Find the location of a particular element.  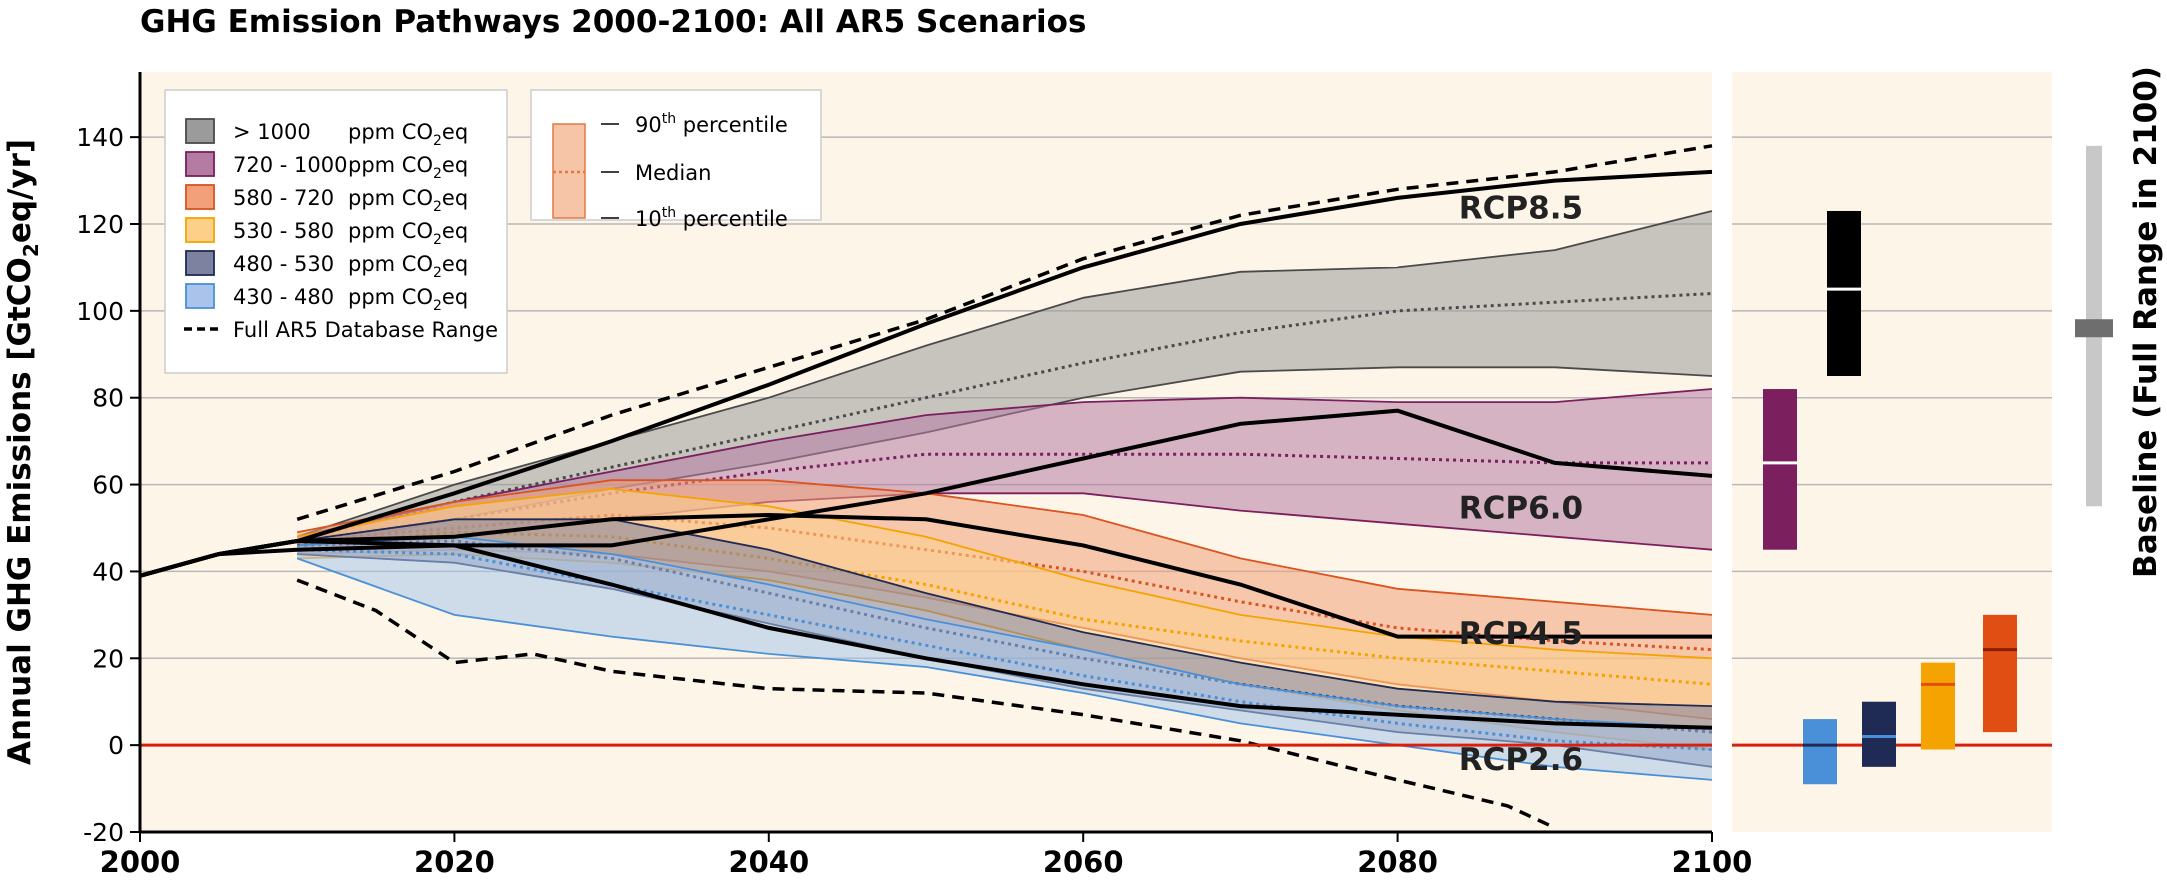

y-tick-label-40: 40 is located at coordinates (108, 571).